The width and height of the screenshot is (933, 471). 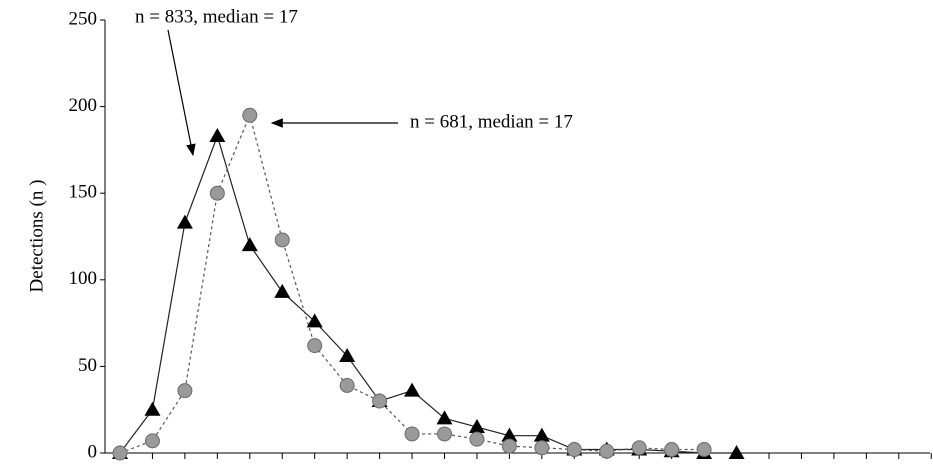 What do you see at coordinates (83, 278) in the screenshot?
I see `y-tick-label: 100` at bounding box center [83, 278].